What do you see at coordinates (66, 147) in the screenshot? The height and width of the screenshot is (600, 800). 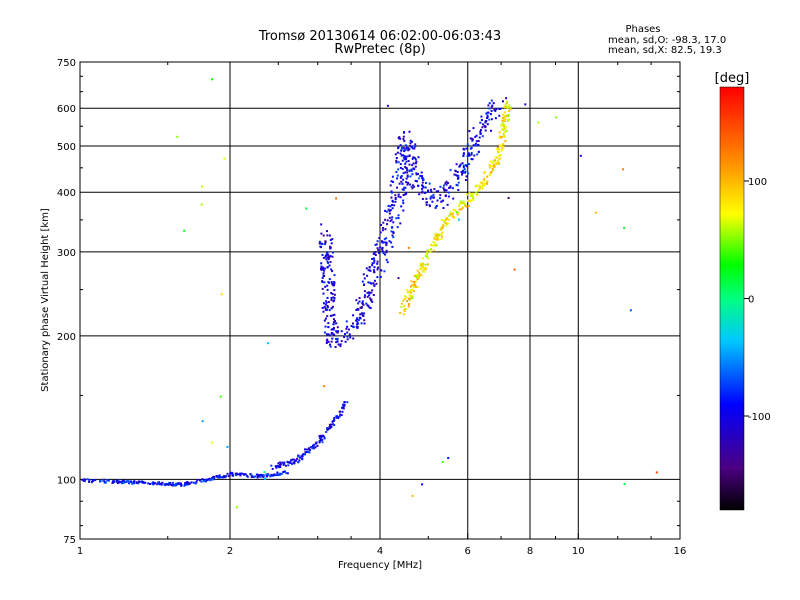 I see `y-tick-label: 500` at bounding box center [66, 147].